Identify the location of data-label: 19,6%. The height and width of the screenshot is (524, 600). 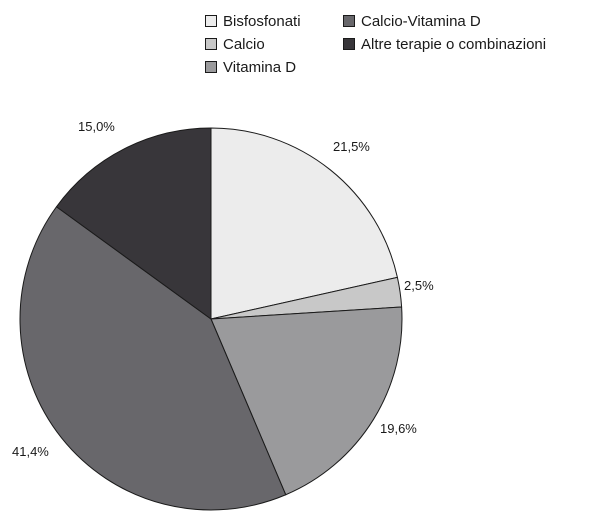
(398, 428).